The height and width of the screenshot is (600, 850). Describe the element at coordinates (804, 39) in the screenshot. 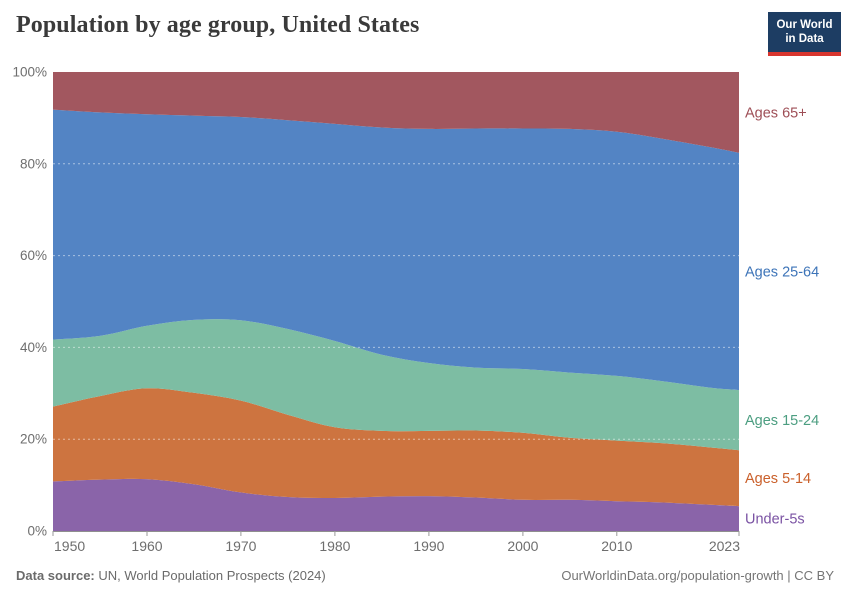

I see `owid-logo-text-line2: in Data` at that location.